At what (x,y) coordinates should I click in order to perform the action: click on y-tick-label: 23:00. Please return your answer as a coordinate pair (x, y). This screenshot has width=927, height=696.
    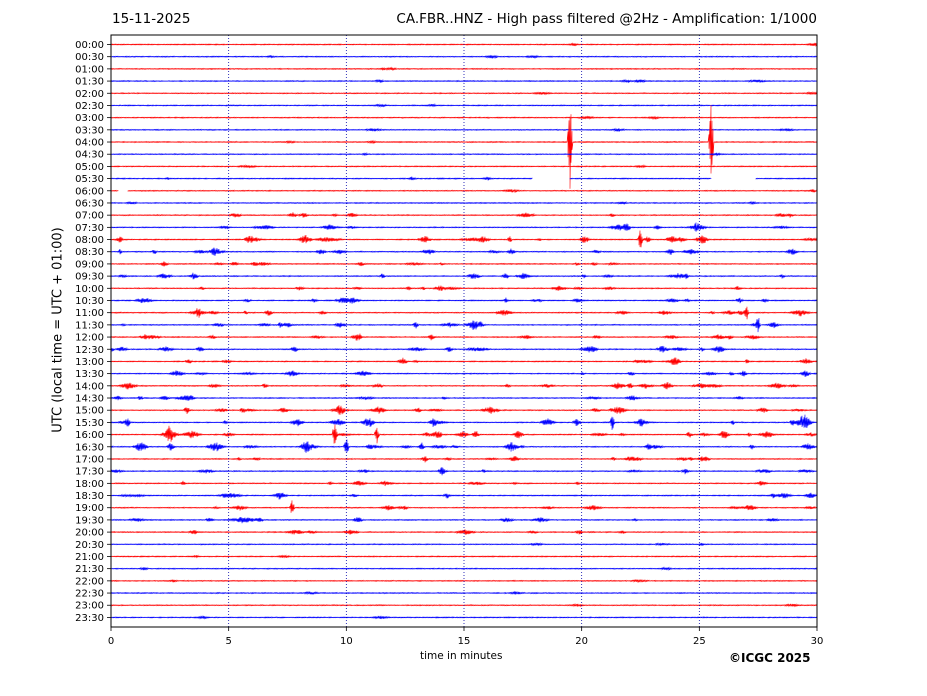
    Looking at the image, I should click on (89, 606).